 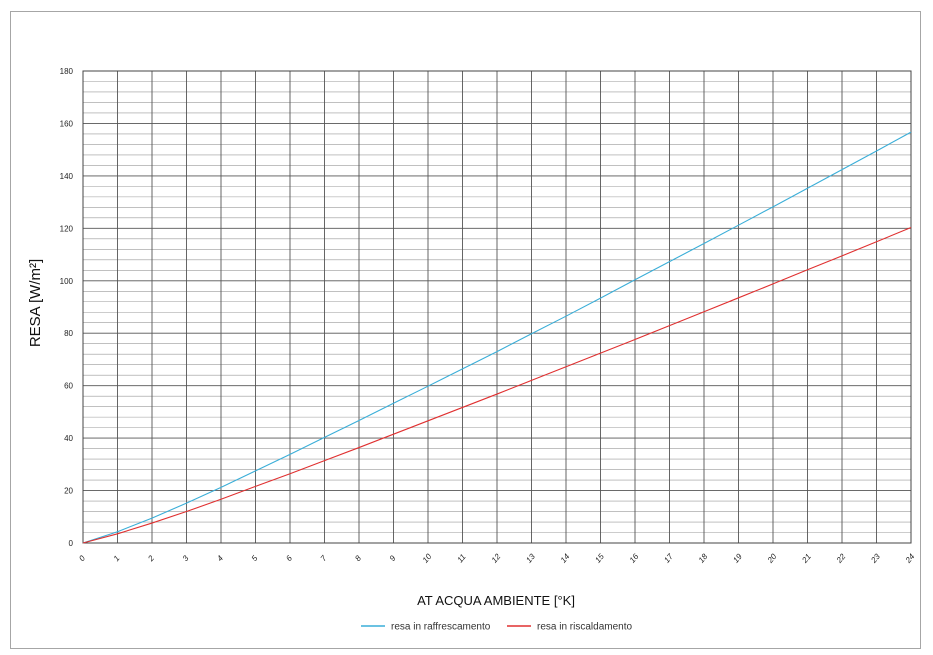 What do you see at coordinates (289, 558) in the screenshot?
I see `x-tick-label: 6` at bounding box center [289, 558].